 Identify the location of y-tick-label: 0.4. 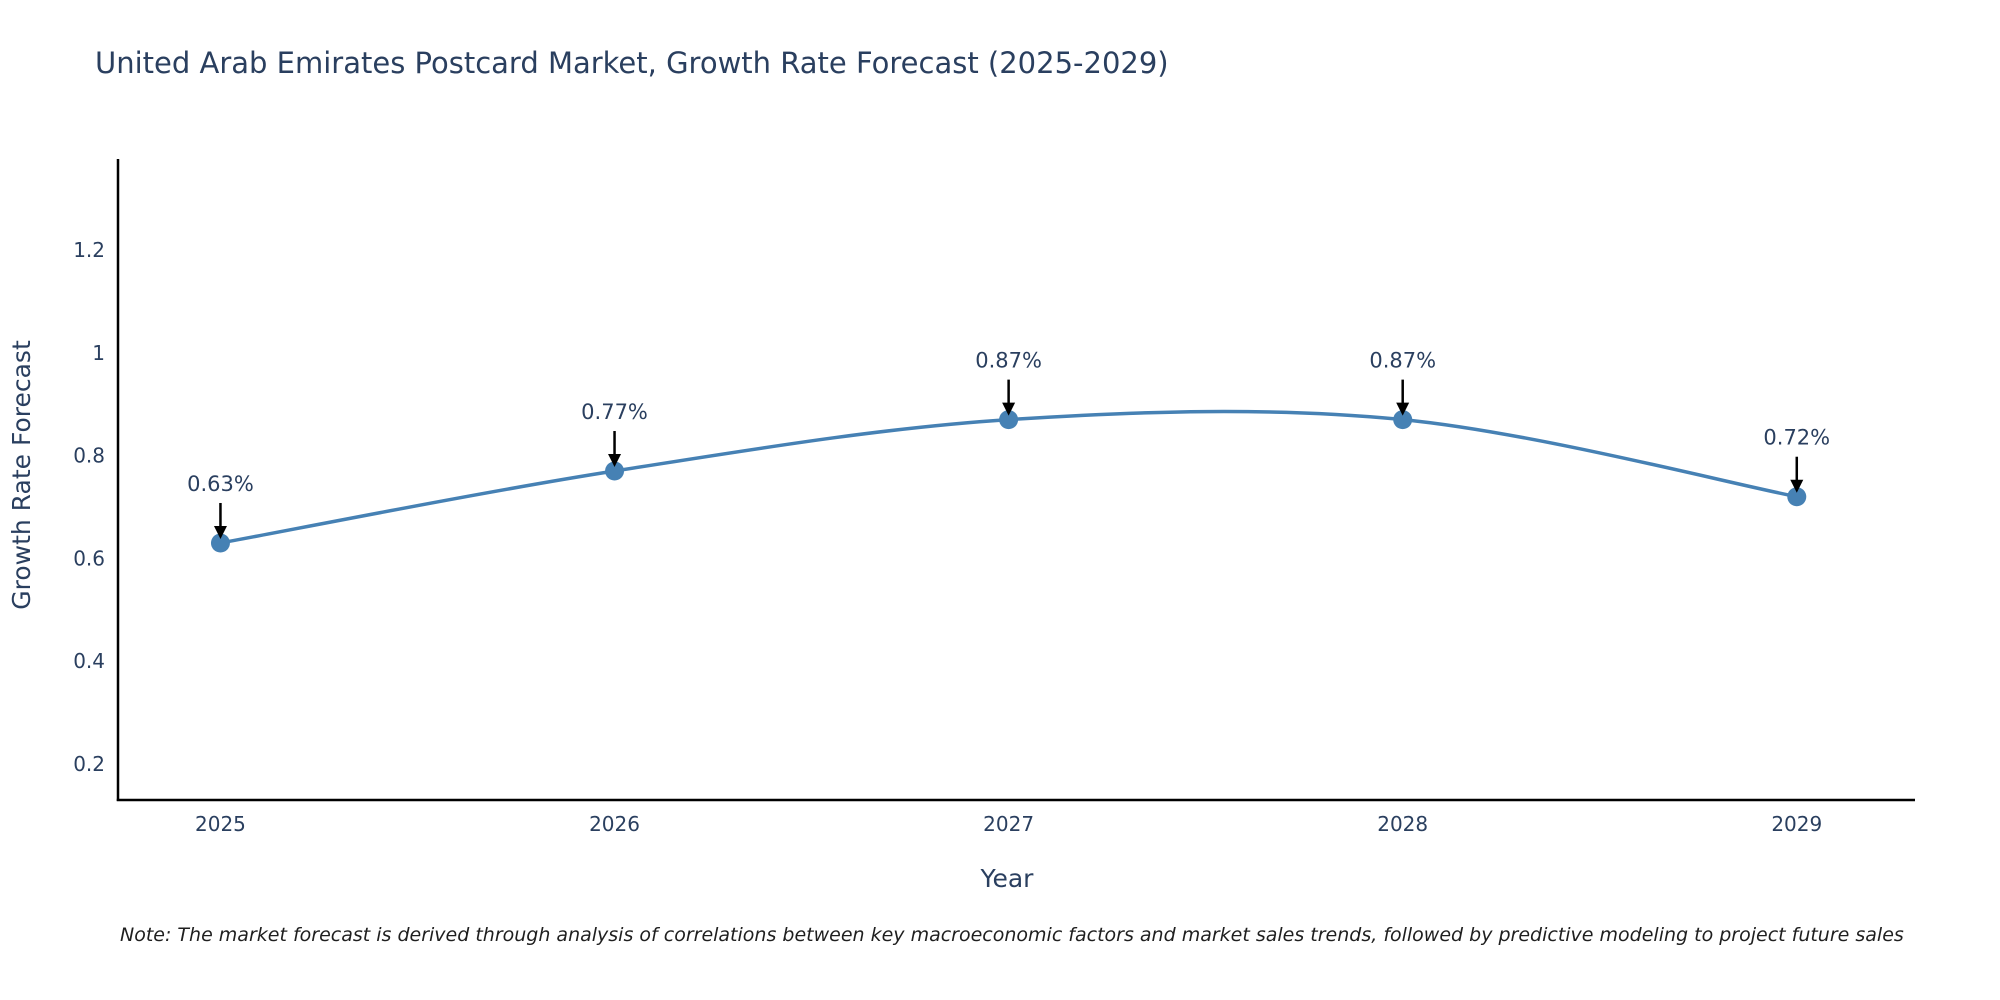
(89, 661).